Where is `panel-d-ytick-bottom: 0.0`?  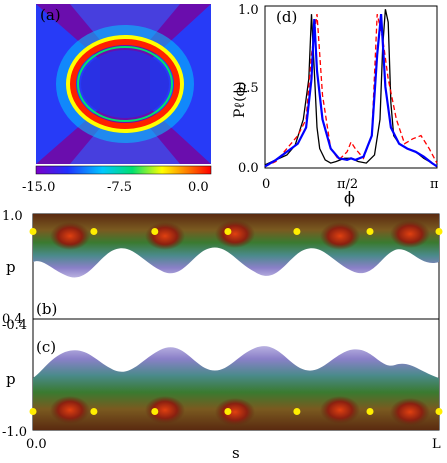 panel-d-ytick-bottom: 0.0 is located at coordinates (248, 168).